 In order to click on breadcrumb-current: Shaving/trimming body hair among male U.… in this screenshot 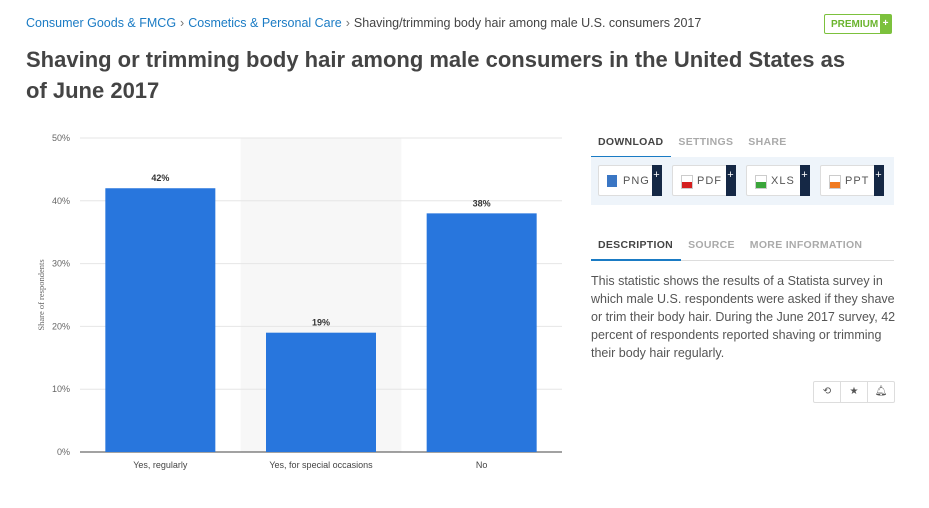, I will do `click(527, 23)`.